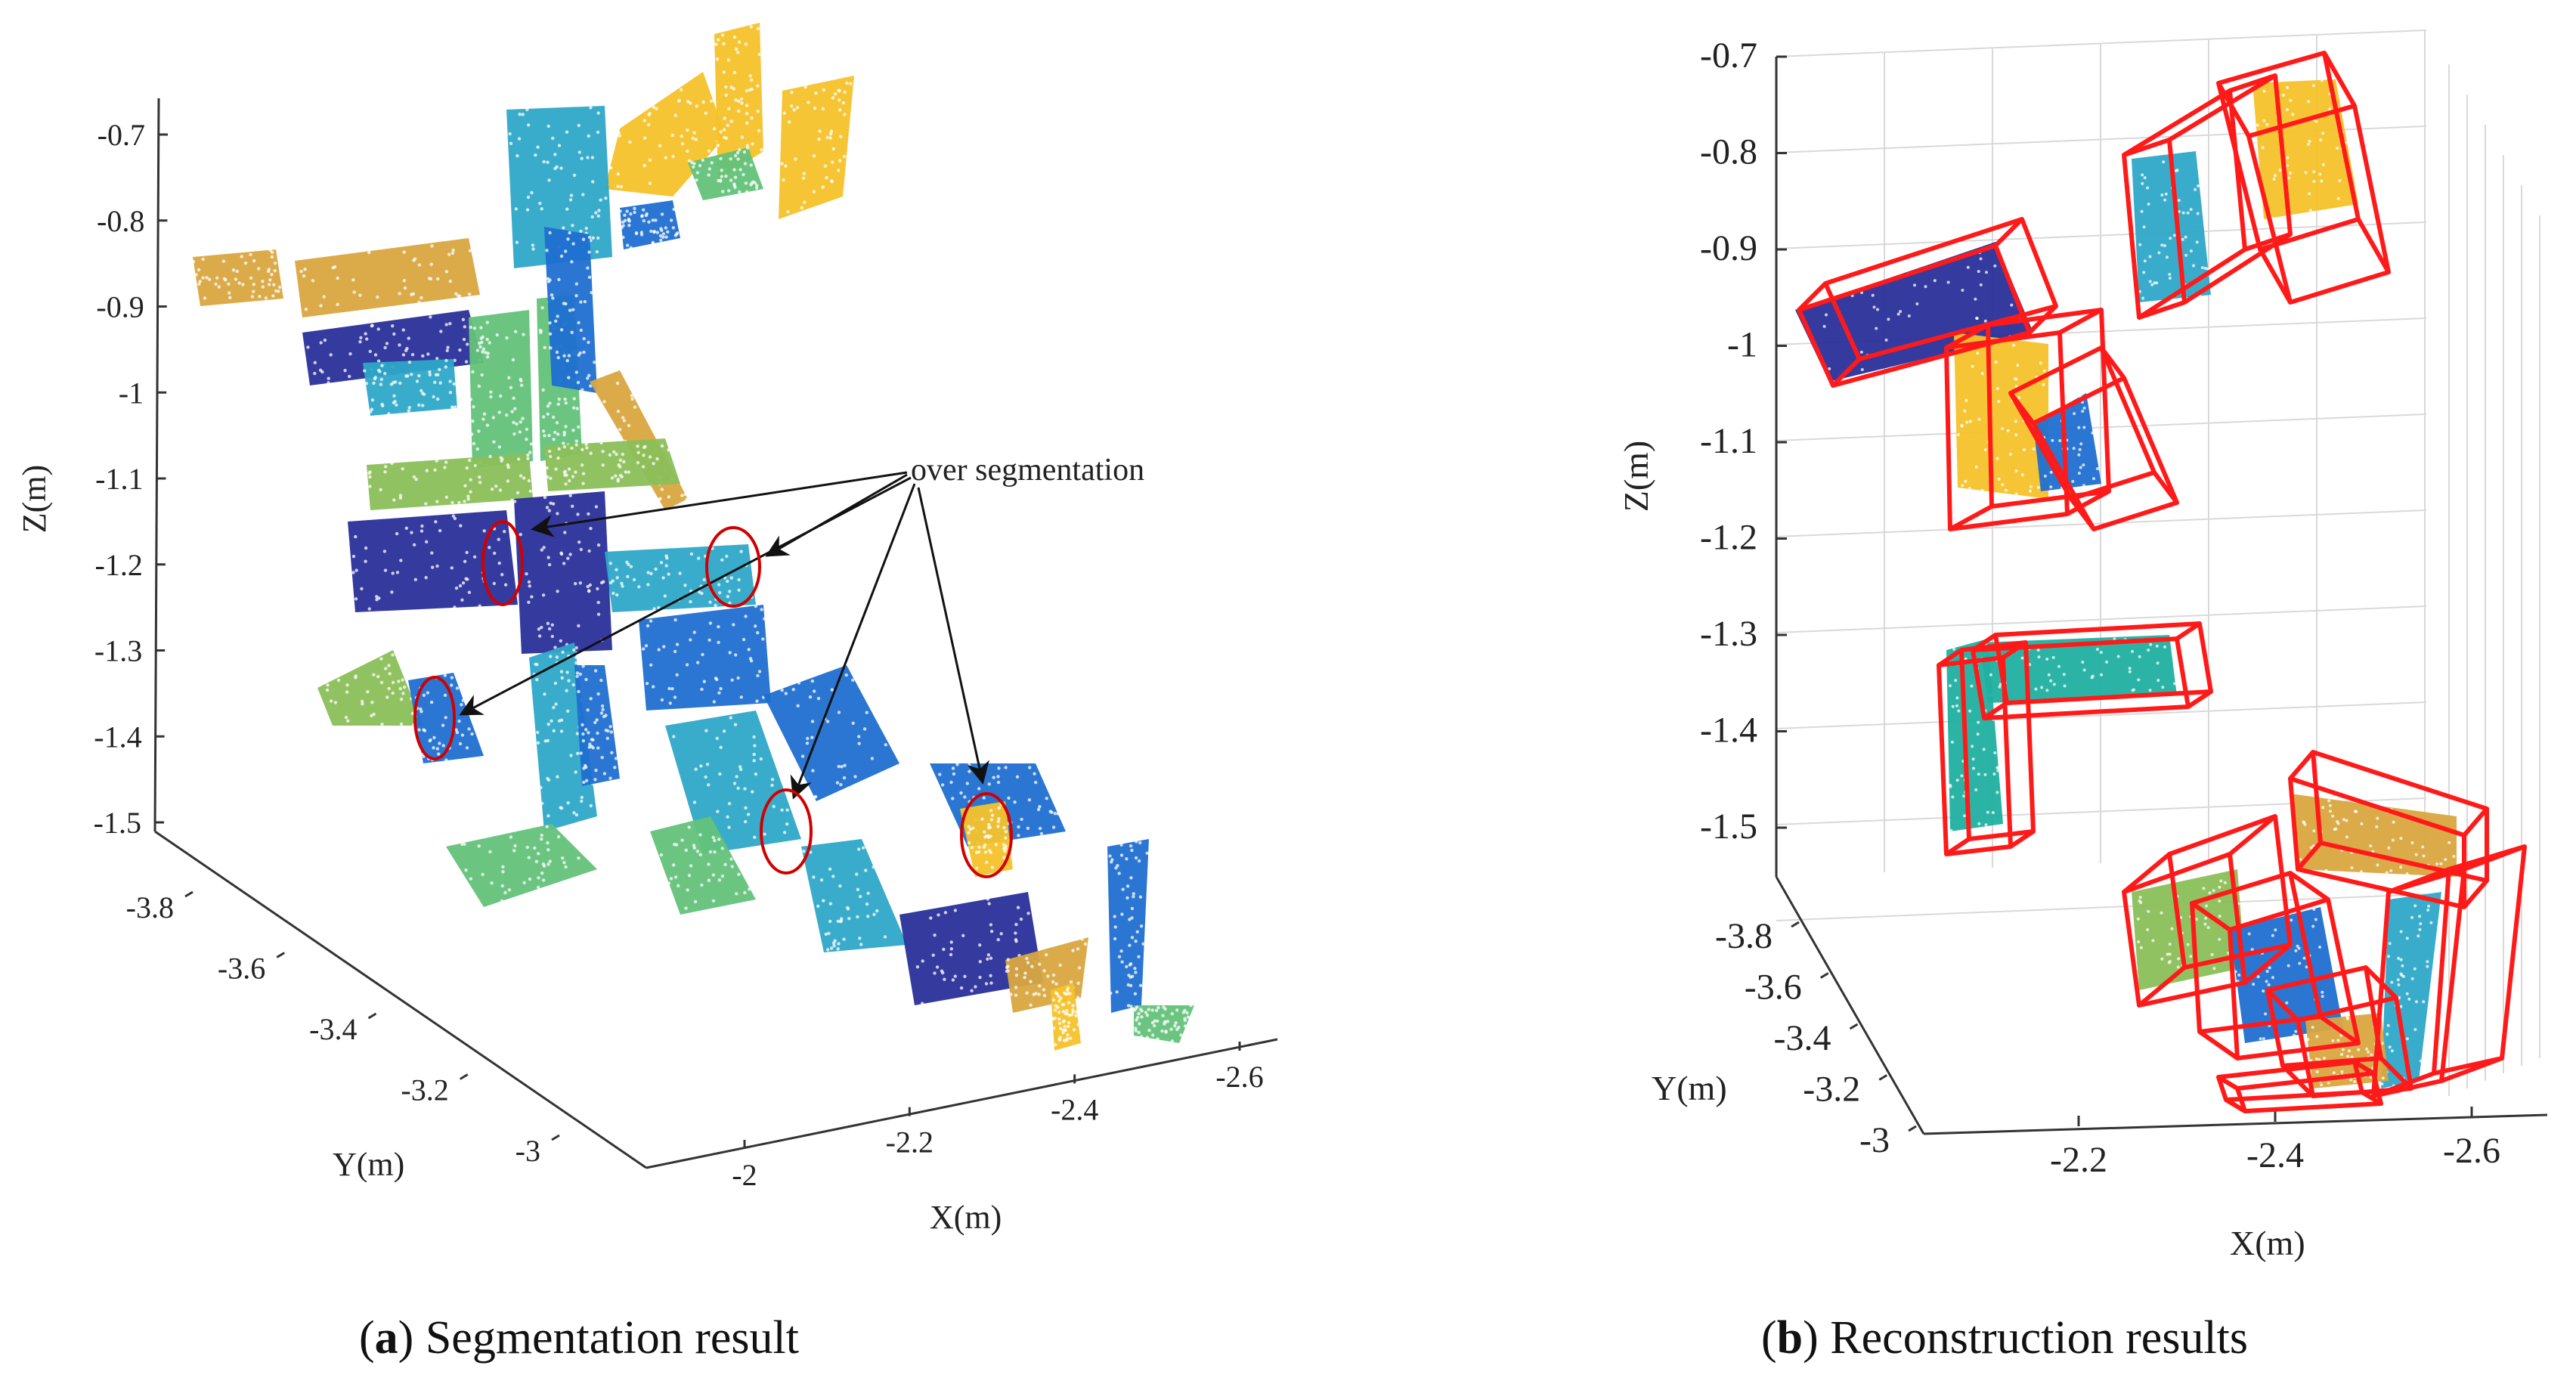 This screenshot has width=2576, height=1384. I want to click on a-x-tick-label-2: -2.4, so click(1074, 1109).